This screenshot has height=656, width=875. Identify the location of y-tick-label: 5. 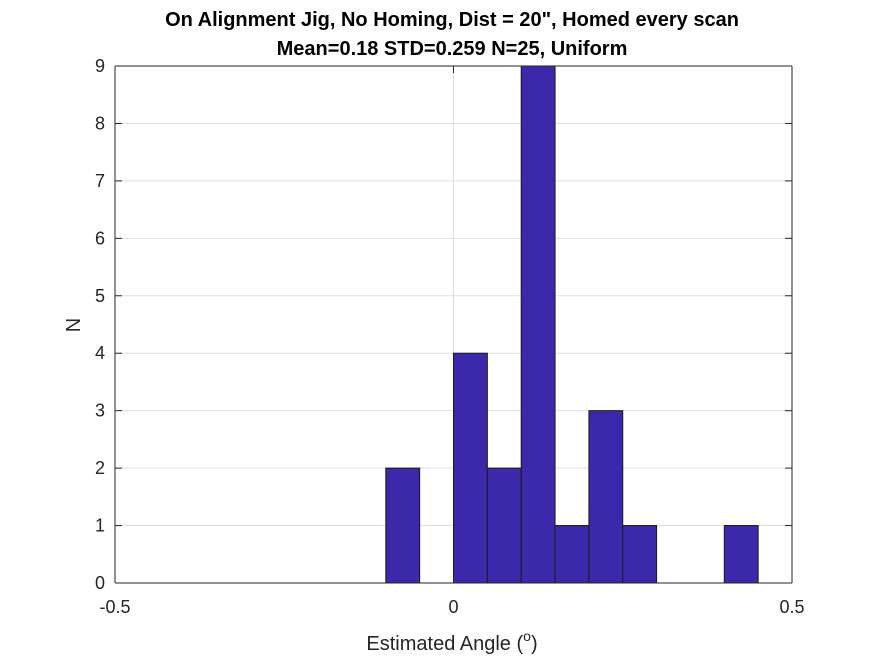
(100, 296).